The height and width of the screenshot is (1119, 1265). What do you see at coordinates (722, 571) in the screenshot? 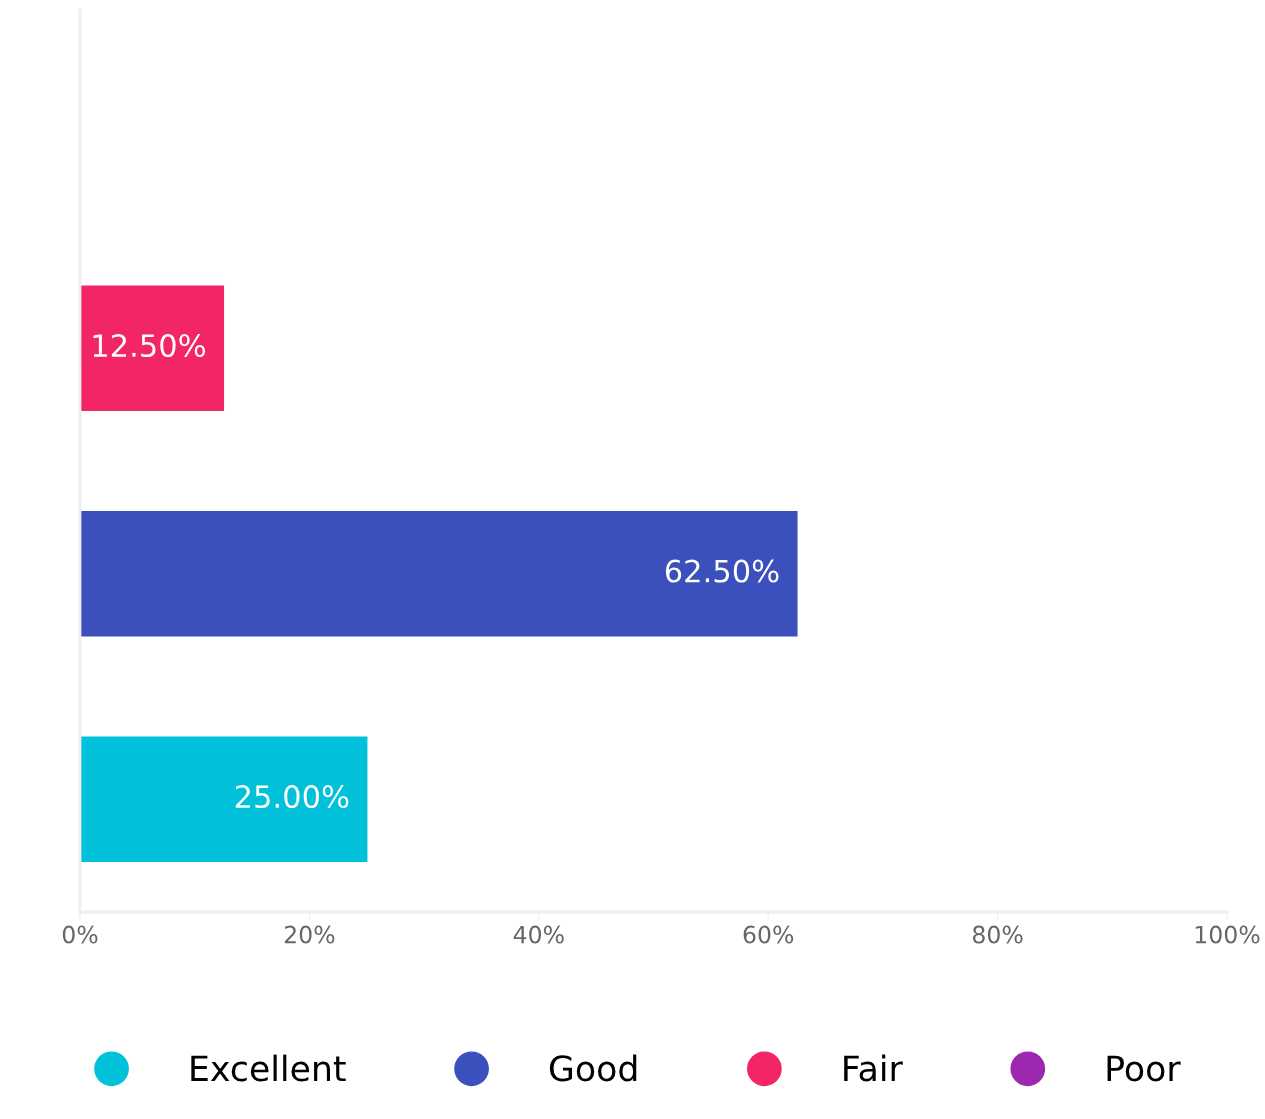
I see `data-label: 62.50%` at bounding box center [722, 571].